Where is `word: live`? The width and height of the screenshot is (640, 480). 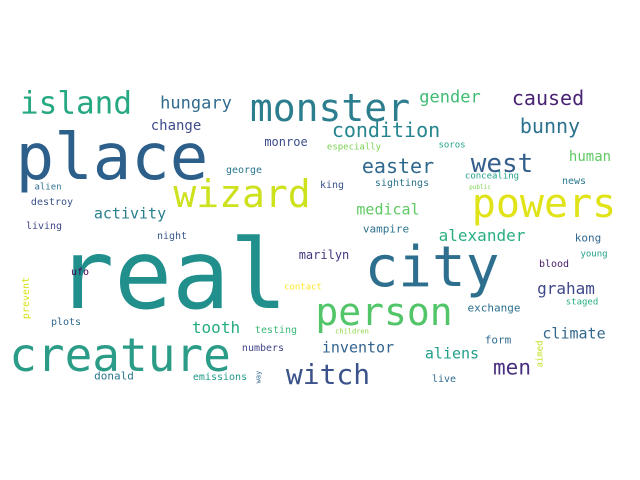 word: live is located at coordinates (444, 379).